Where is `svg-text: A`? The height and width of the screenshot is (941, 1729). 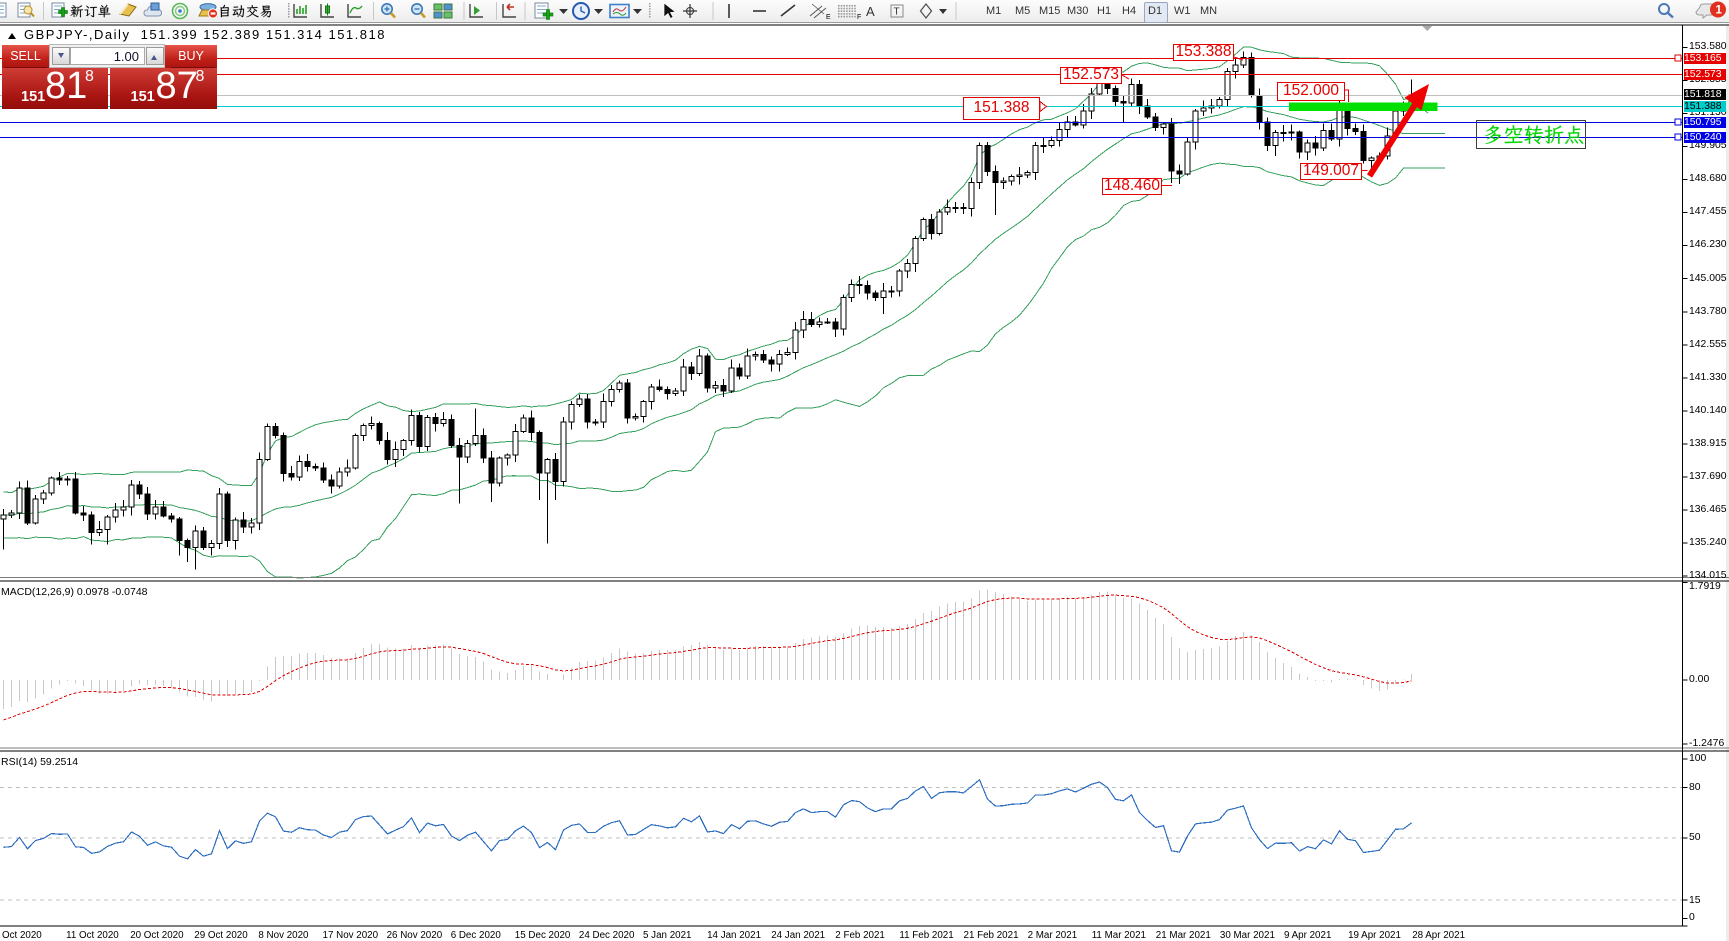
svg-text: A is located at coordinates (870, 11).